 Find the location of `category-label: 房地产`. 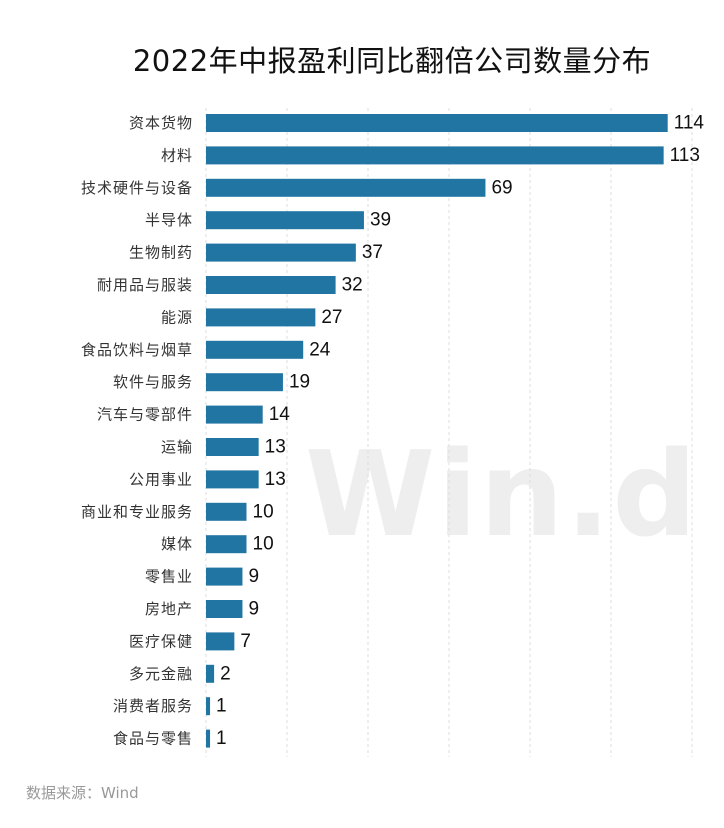

category-label: 房地产 is located at coordinates (169, 609).